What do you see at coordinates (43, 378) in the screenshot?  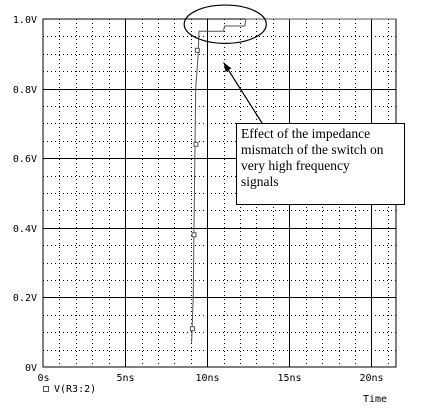 I see `x-tick-label: 0s` at bounding box center [43, 378].